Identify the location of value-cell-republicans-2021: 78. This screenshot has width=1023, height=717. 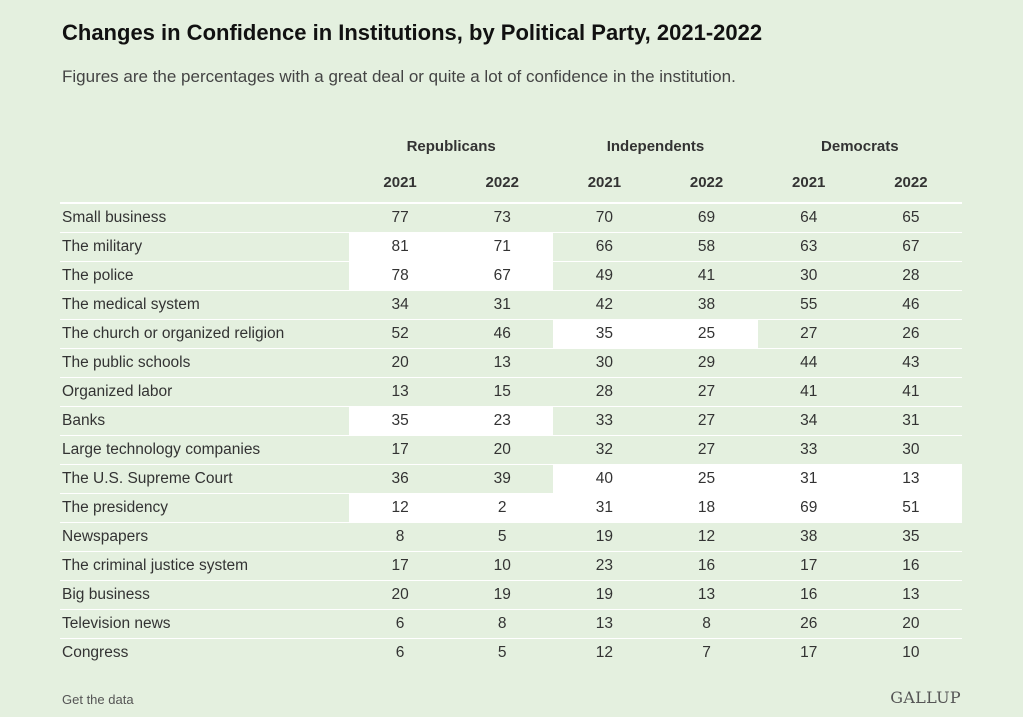
(400, 276).